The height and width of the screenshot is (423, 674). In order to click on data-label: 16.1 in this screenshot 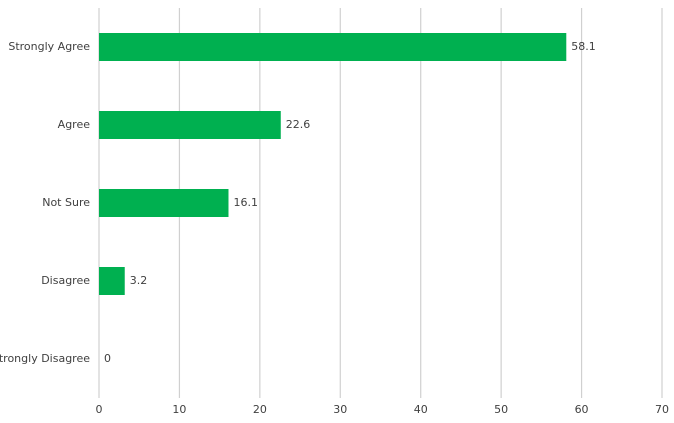, I will do `click(245, 202)`.